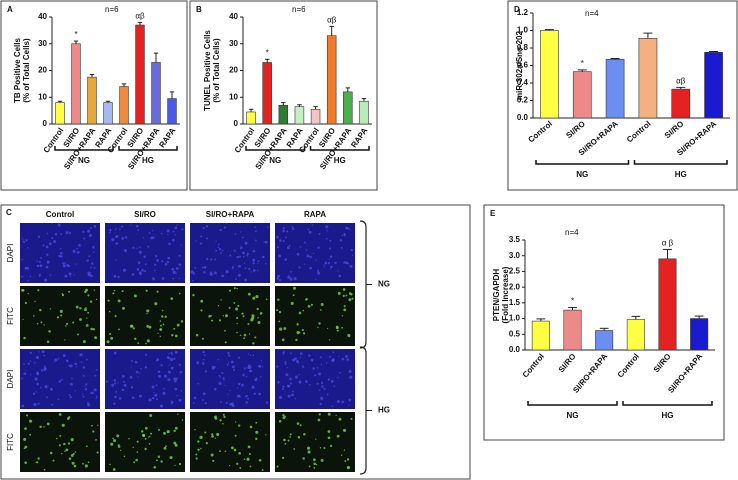  Describe the element at coordinates (515, 333) in the screenshot. I see `y-tick-label: 0.5` at that location.